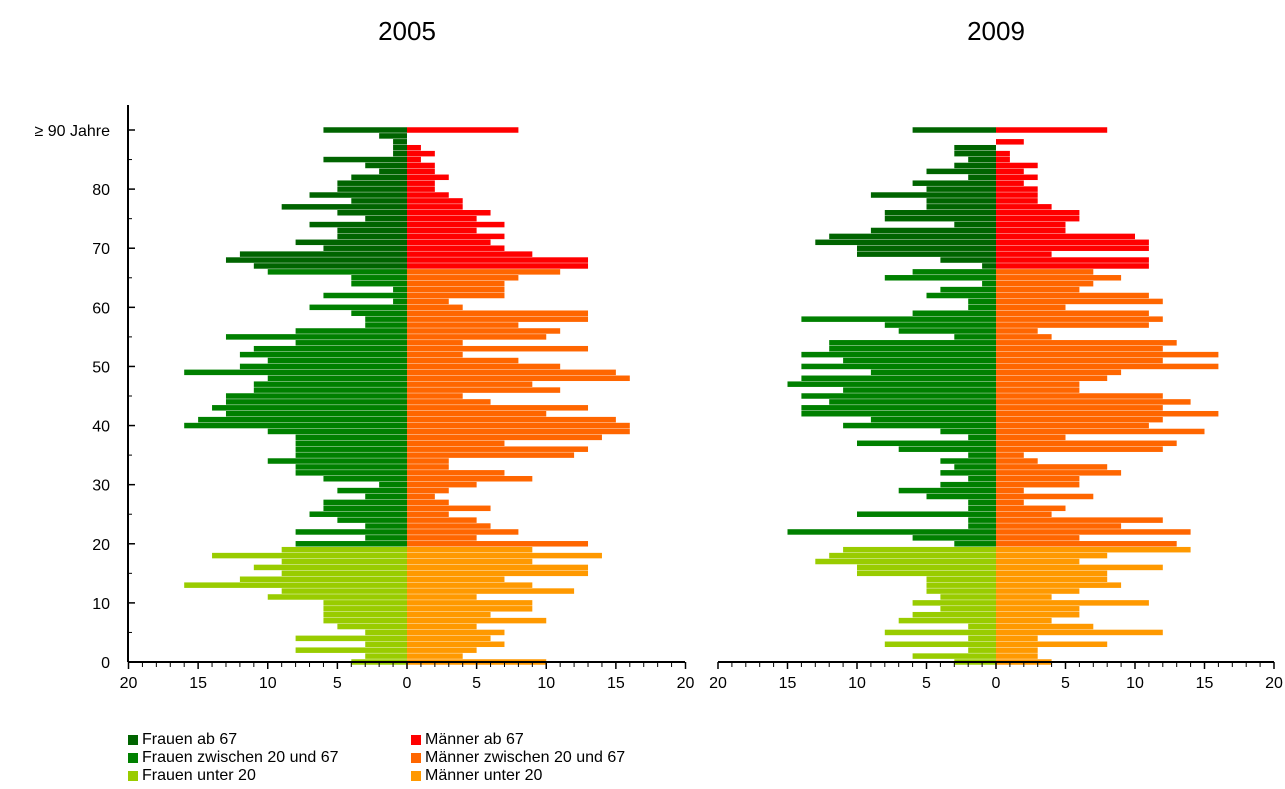 The width and height of the screenshot is (1285, 789). Describe the element at coordinates (1274, 683) in the screenshot. I see `x-tick-label: 20` at that location.